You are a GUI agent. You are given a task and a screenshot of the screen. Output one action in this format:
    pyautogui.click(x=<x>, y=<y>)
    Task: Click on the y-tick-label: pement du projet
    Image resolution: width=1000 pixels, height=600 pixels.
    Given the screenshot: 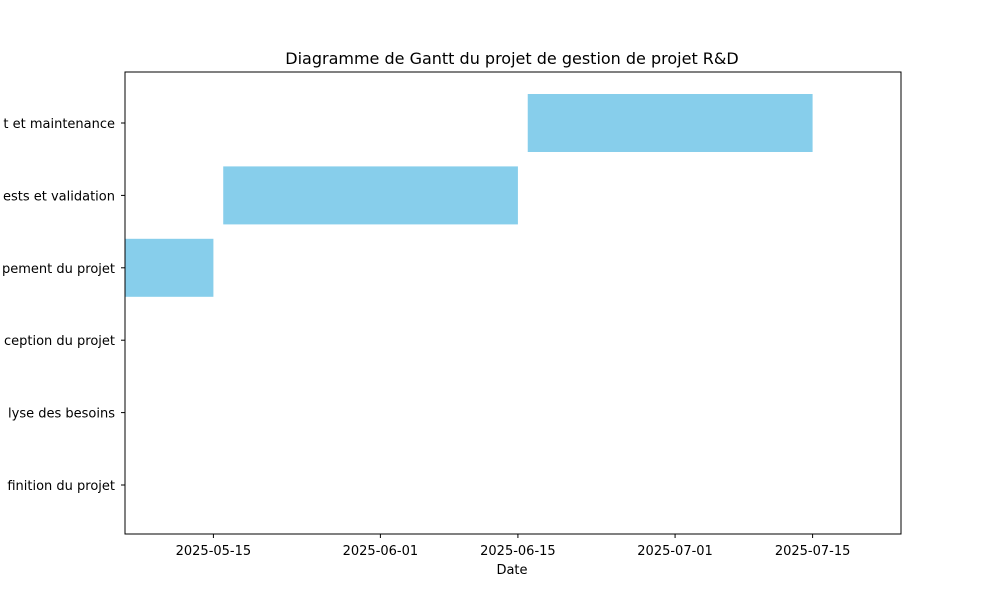 What is the action you would take?
    pyautogui.click(x=58, y=269)
    